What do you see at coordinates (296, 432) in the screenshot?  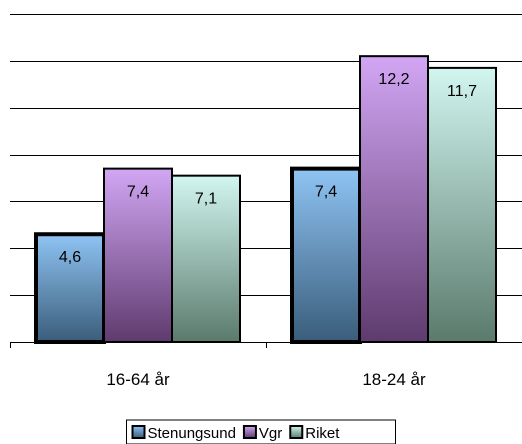 I see `legend-swatch-riket` at bounding box center [296, 432].